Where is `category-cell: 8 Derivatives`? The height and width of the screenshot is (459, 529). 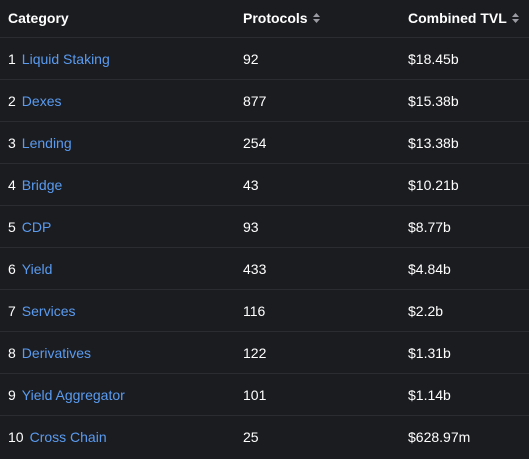 category-cell: 8 Derivatives is located at coordinates (49, 352).